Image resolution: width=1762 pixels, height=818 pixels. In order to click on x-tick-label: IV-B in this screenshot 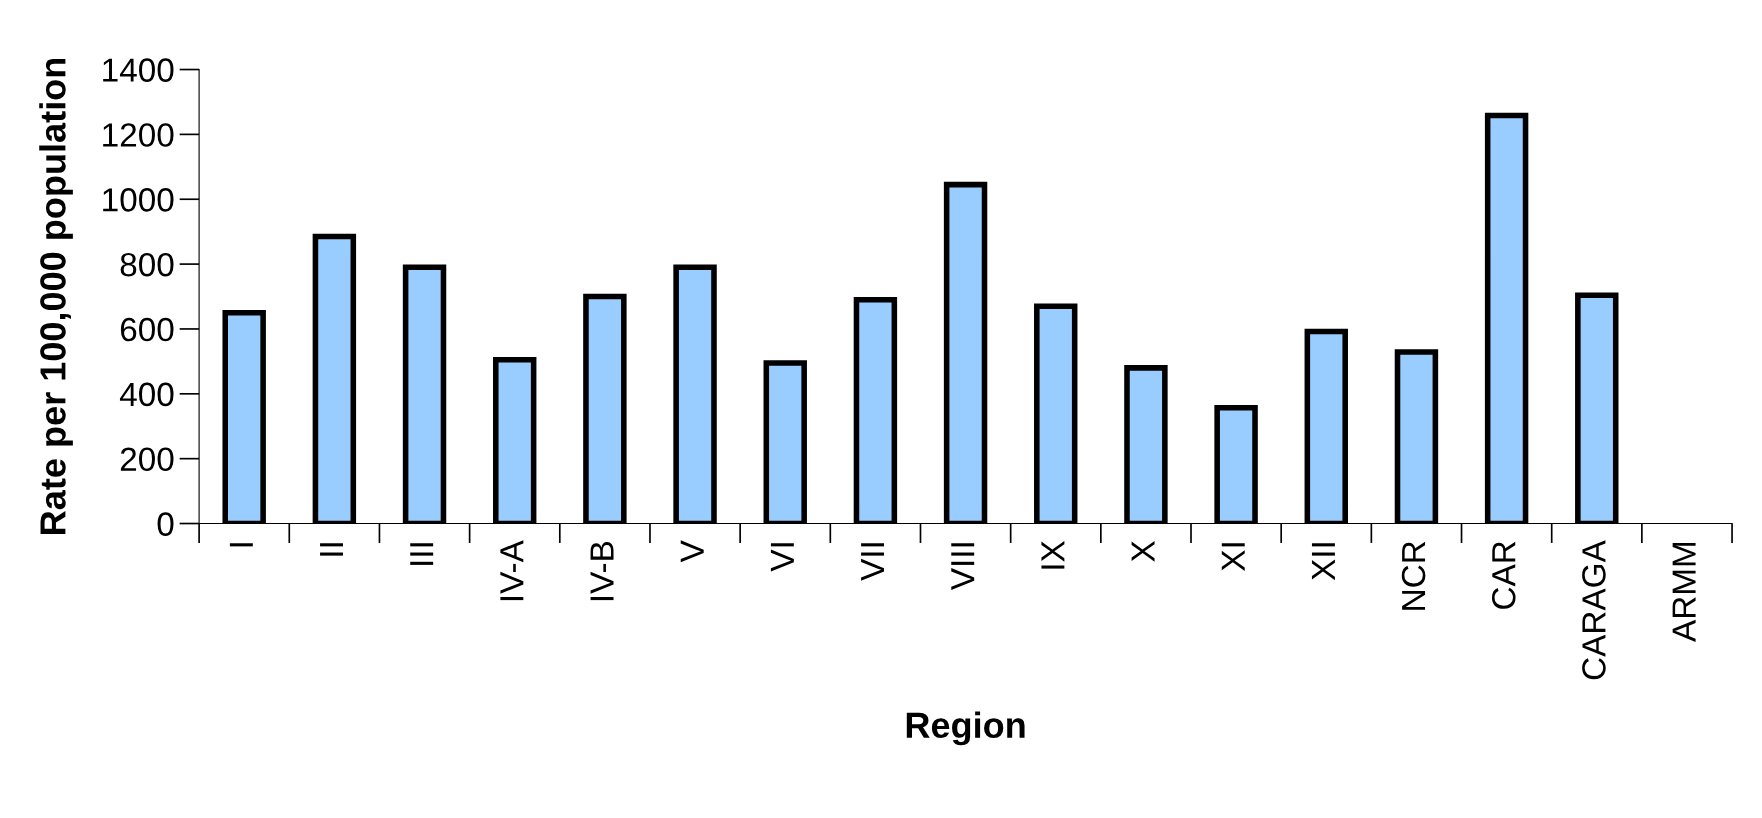, I will do `click(602, 571)`.